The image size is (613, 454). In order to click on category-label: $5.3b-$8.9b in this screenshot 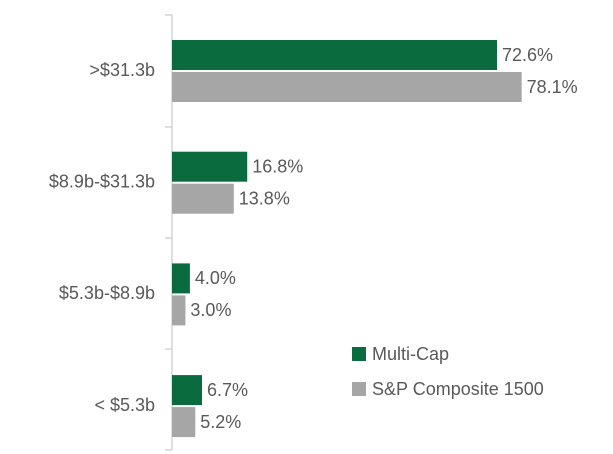, I will do `click(107, 293)`.